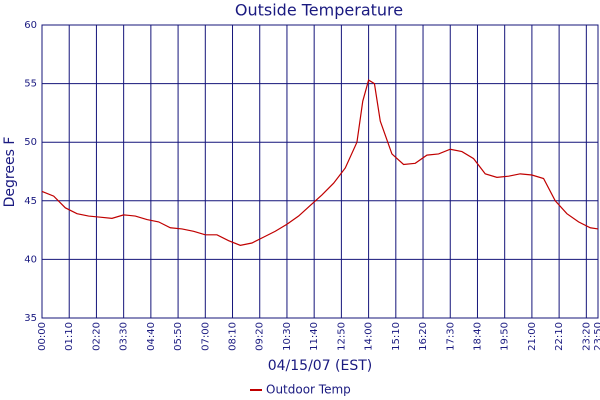 This screenshot has height=400, width=600. What do you see at coordinates (30, 201) in the screenshot?
I see `y-tick-label: 45` at bounding box center [30, 201].